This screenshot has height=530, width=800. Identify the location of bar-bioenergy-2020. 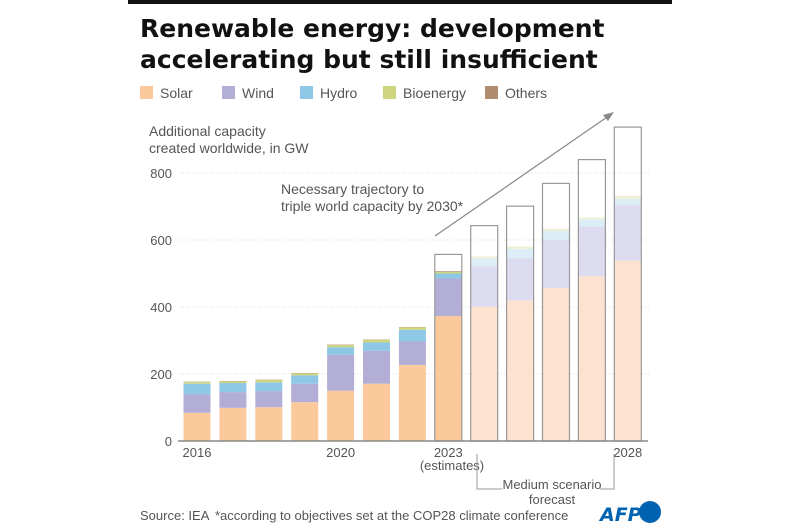
(341, 346).